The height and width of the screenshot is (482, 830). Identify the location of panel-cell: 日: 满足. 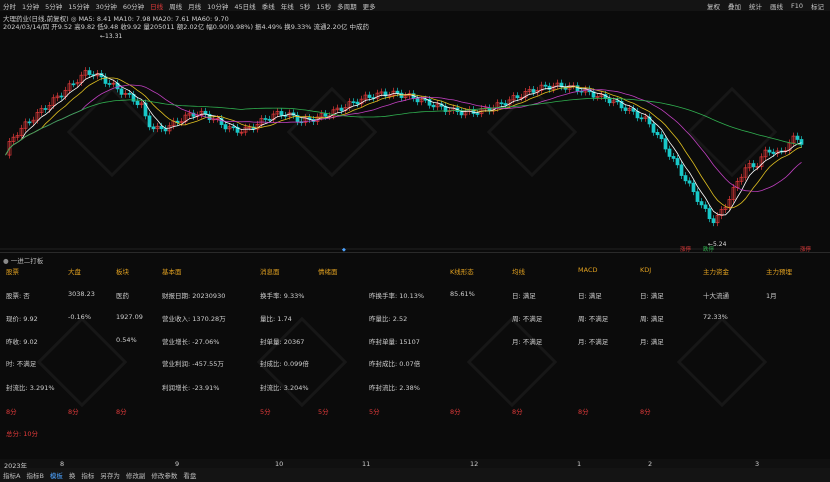
(652, 296).